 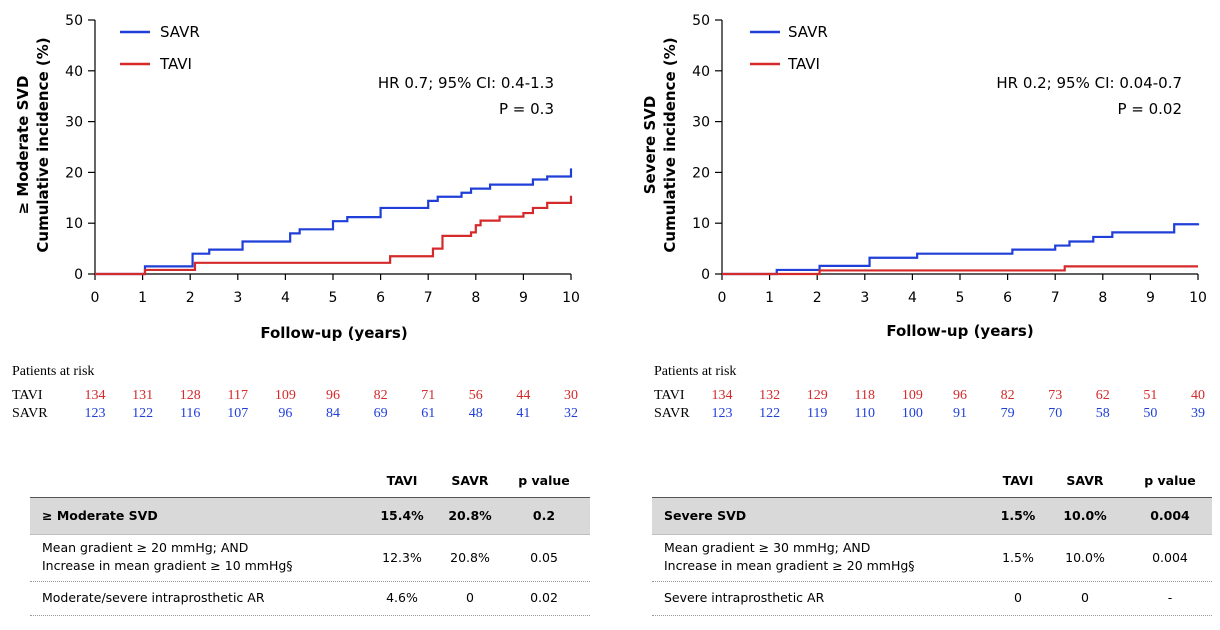 What do you see at coordinates (932, 516) in the screenshot?
I see `table-row: Severe SVD 1.5% 10.0% 0.004` at bounding box center [932, 516].